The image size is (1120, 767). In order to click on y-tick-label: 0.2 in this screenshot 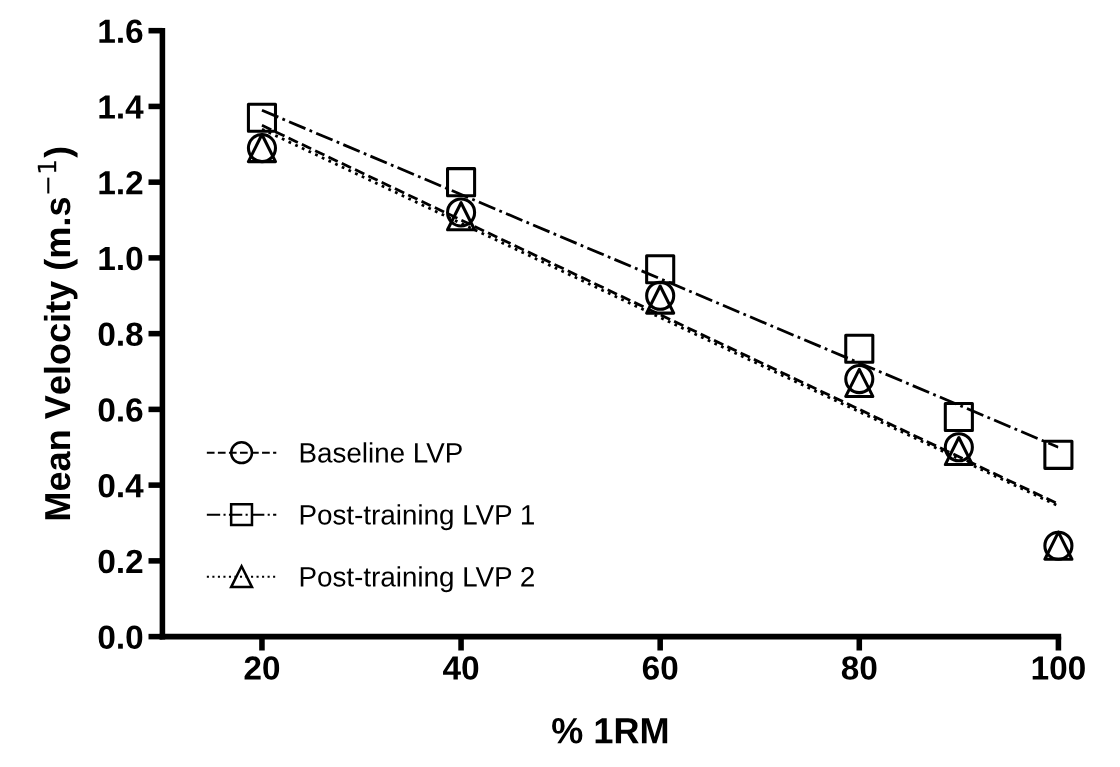, I will do `click(120, 561)`.